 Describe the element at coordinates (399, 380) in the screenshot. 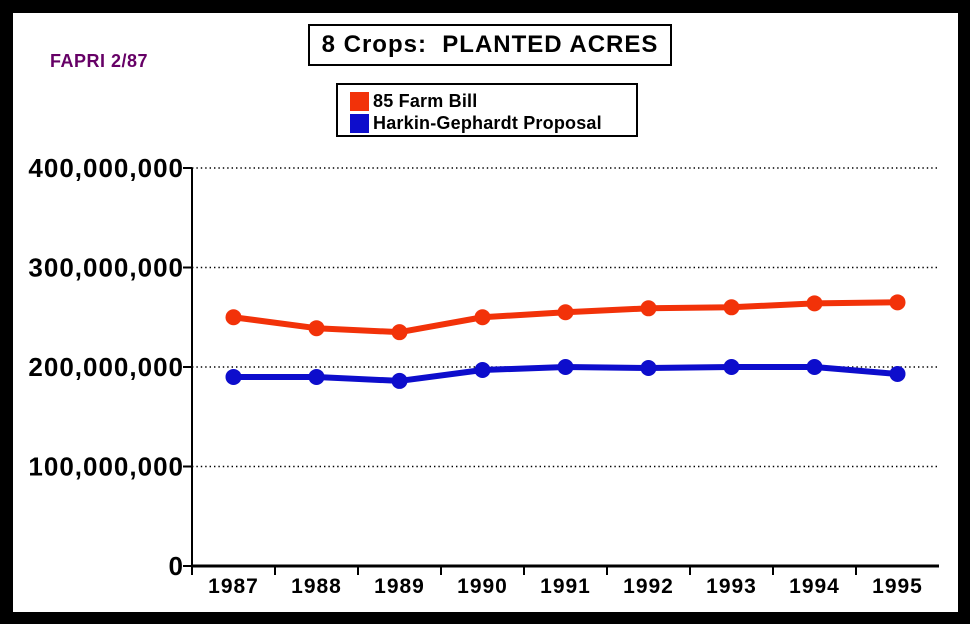

I see `data-point-harkin-gephardt-proposal-1989` at that location.